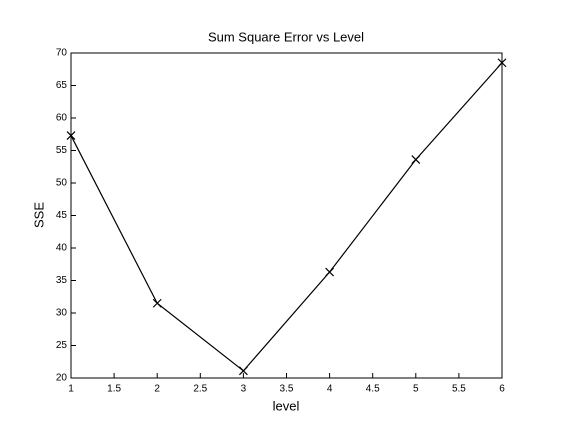 This screenshot has height=433, width=575. I want to click on y-tick-label: 35, so click(62, 280).